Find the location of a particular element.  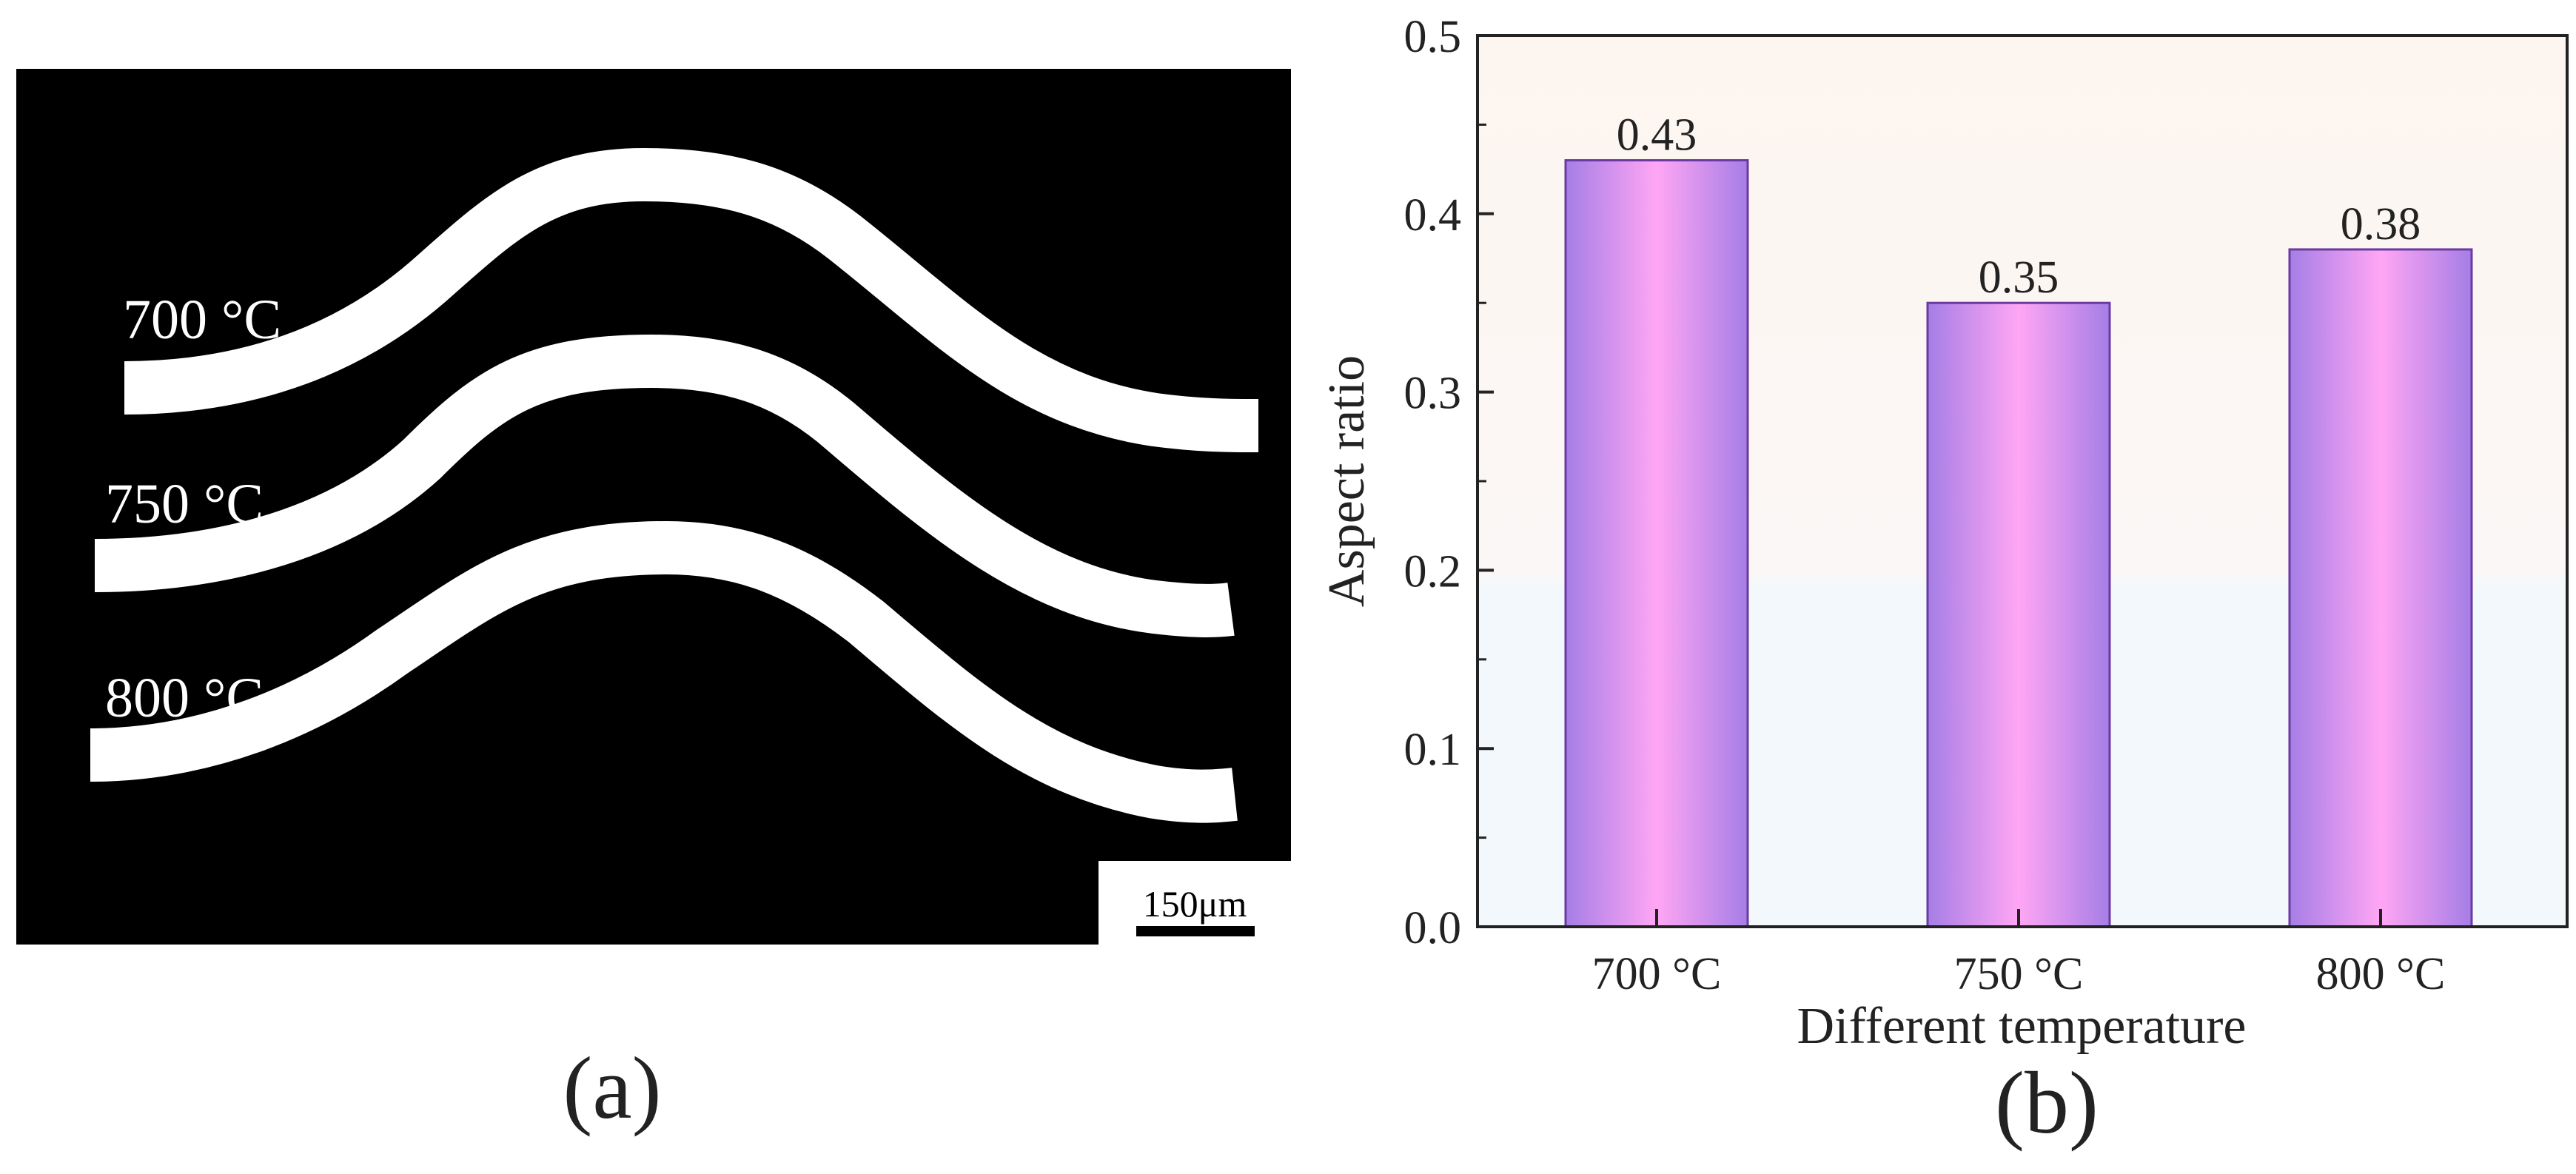

data-label-1: 0.43 is located at coordinates (1657, 135).